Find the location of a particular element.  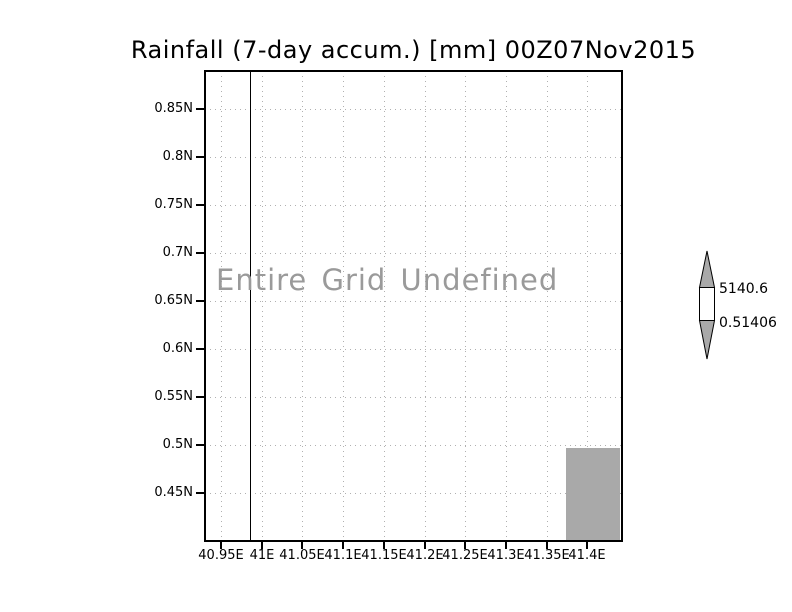

x-axis-tick-label: 41.35E is located at coordinates (547, 555).